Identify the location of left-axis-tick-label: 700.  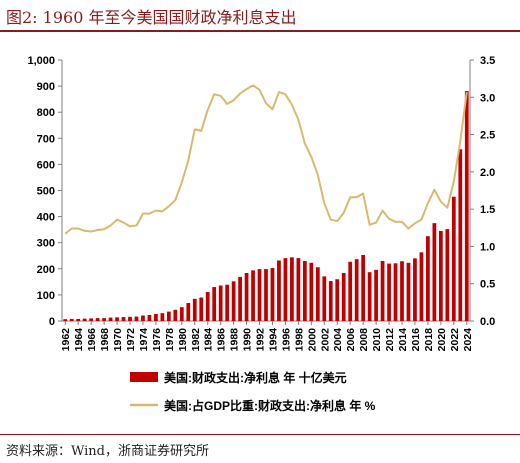
(46, 139).